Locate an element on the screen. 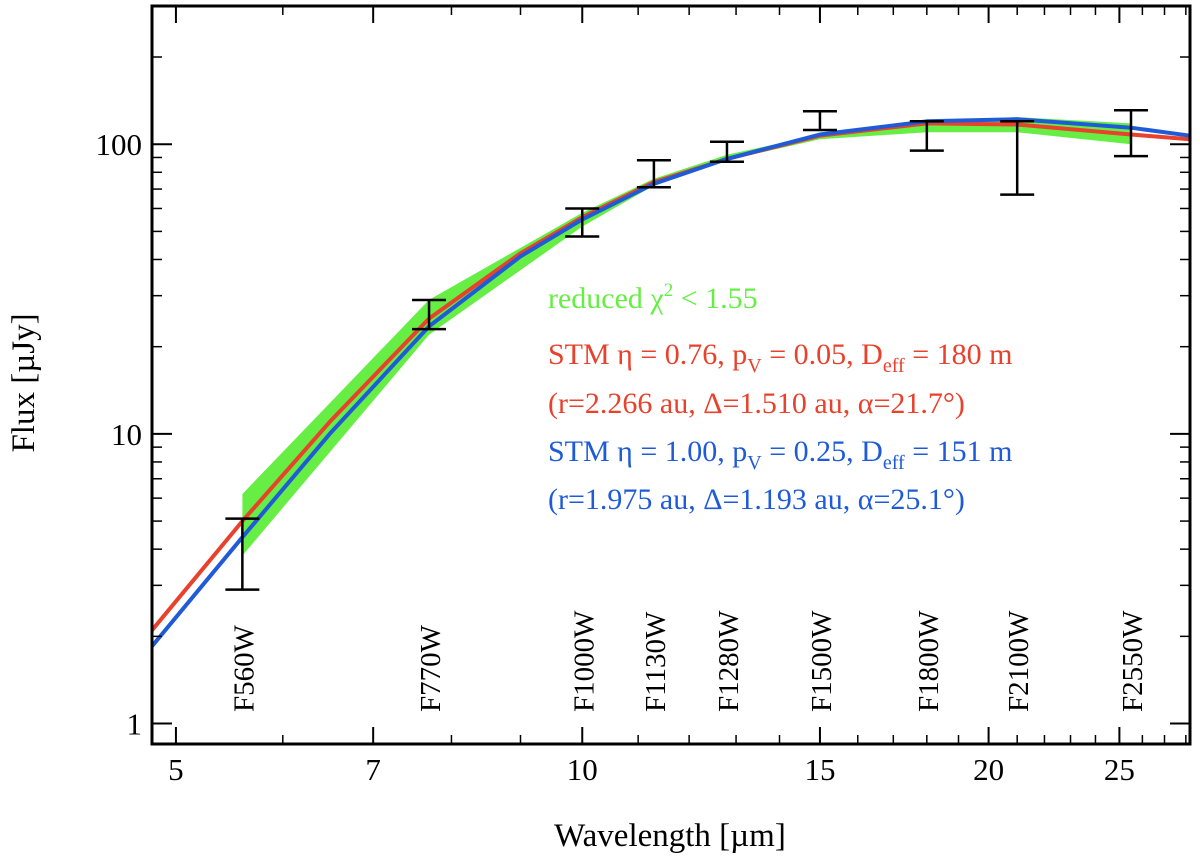 This screenshot has height=866, width=1200. filter-label: F2550W is located at coordinates (1133, 661).